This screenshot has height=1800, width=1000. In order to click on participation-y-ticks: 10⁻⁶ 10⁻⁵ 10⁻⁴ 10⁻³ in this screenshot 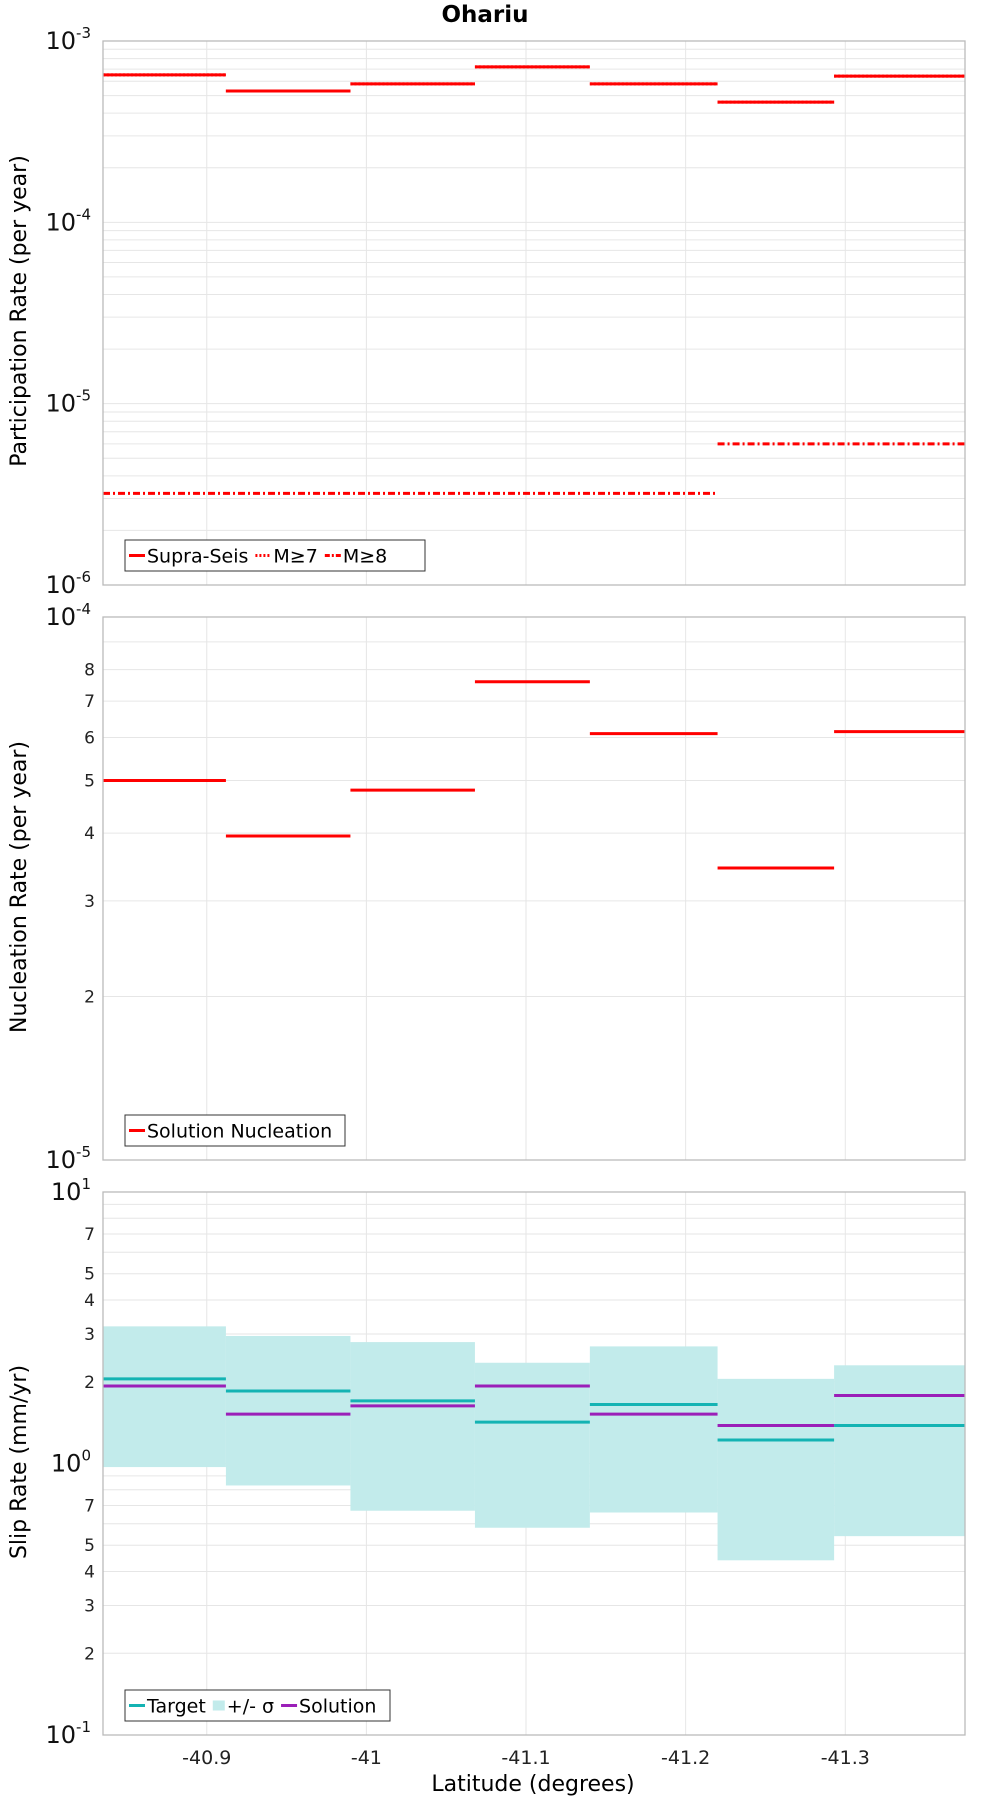, I will do `click(68, 311)`.